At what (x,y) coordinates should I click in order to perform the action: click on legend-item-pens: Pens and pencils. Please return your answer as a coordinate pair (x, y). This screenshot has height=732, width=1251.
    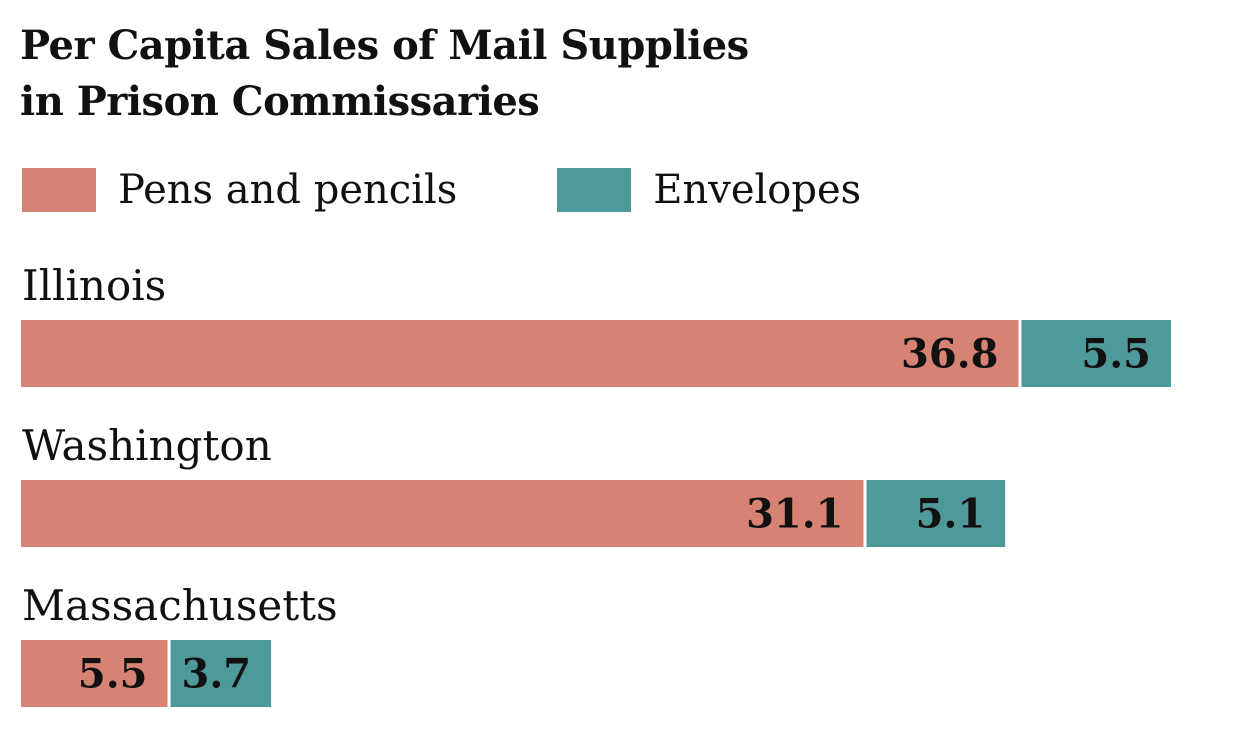
    Looking at the image, I should click on (239, 190).